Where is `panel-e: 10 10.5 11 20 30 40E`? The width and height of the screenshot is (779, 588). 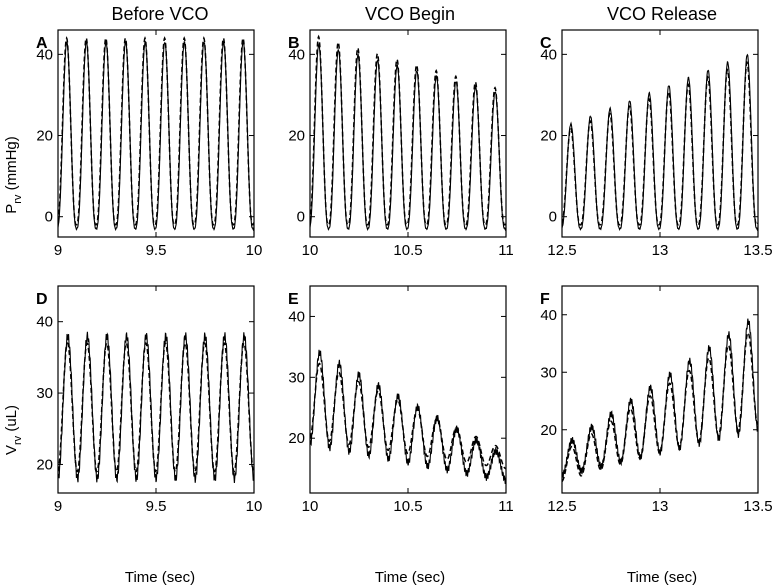
panel-e: 10 10.5 11 20 30 40E is located at coordinates (401, 400).